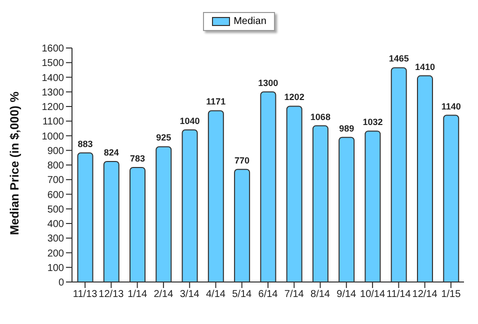 The height and width of the screenshot is (324, 478). I want to click on data-label: 925, so click(164, 137).